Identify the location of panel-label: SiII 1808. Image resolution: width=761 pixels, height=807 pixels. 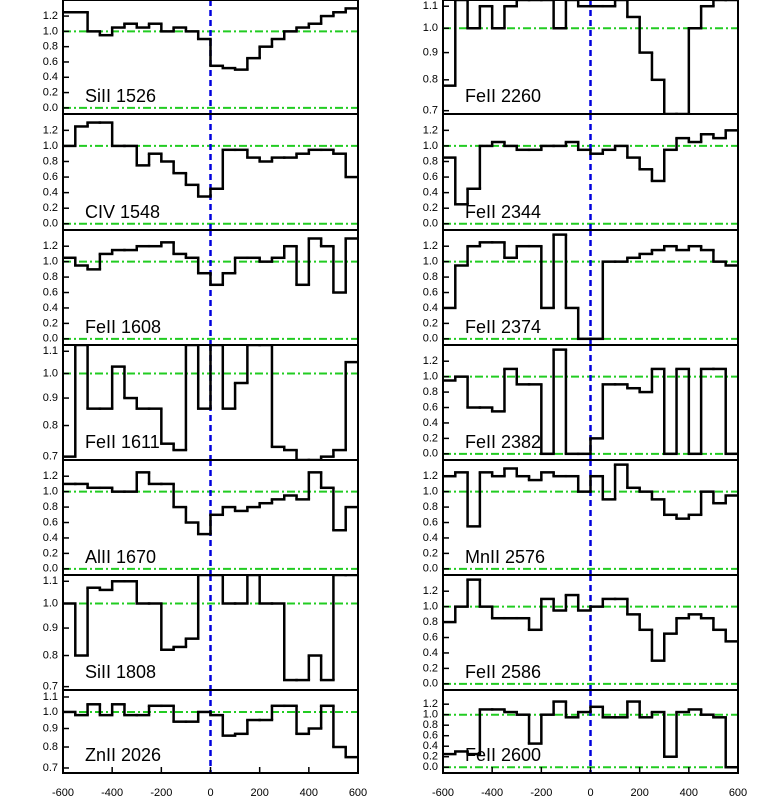
(120, 672).